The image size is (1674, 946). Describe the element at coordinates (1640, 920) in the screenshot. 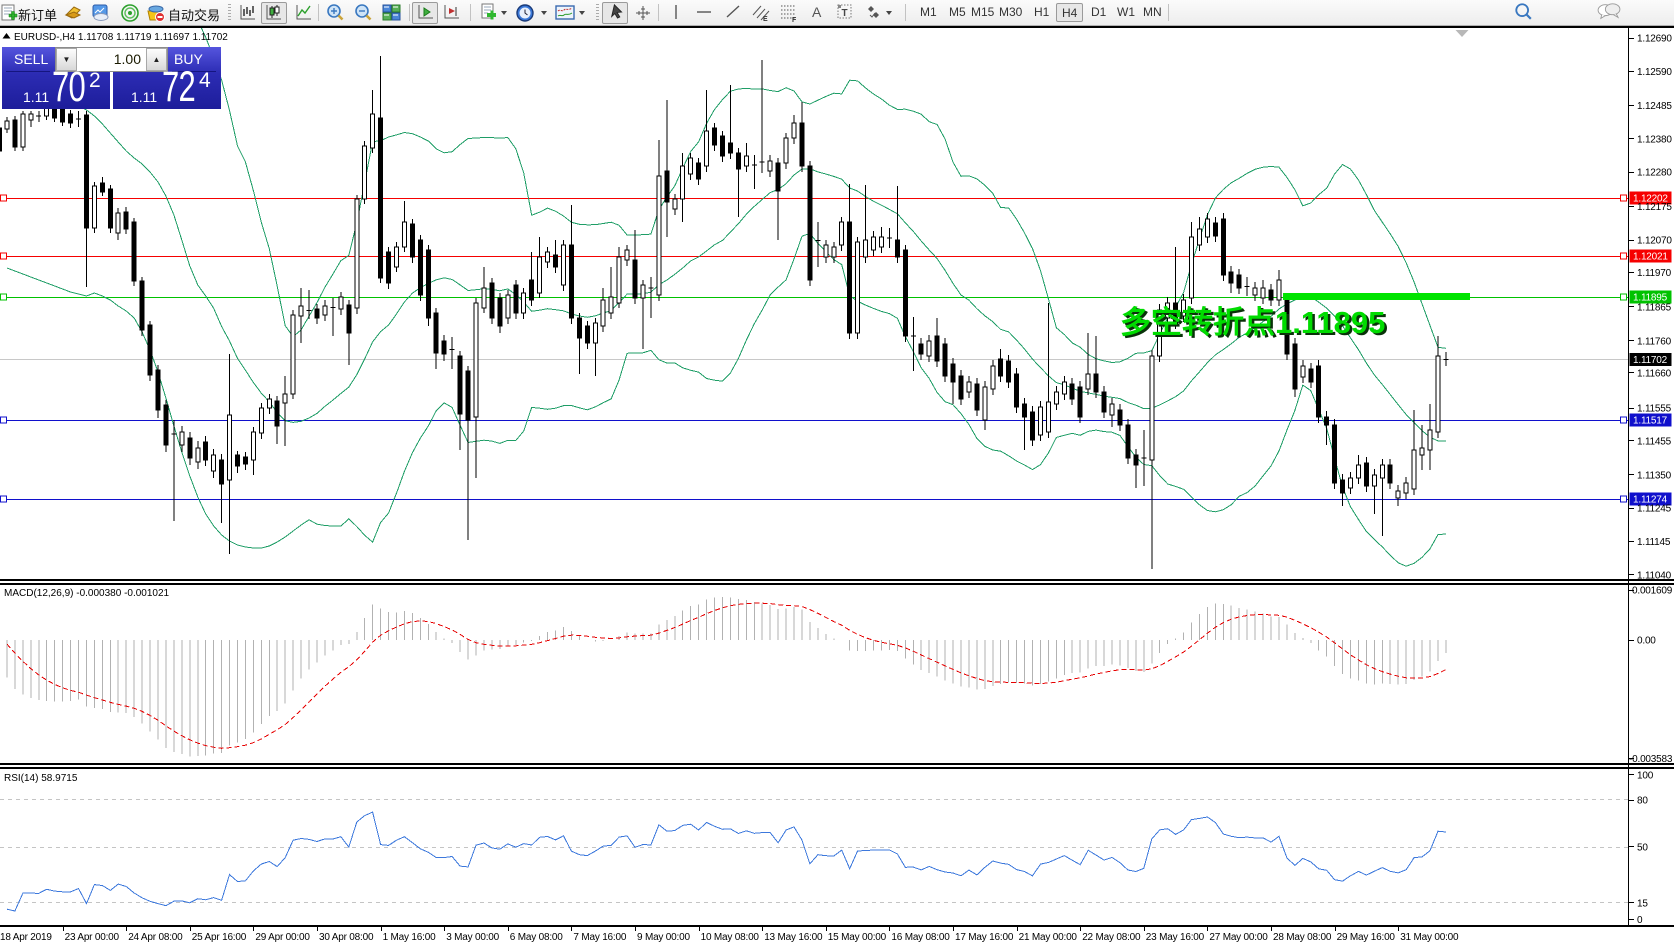

I see `svg-text: 0` at that location.